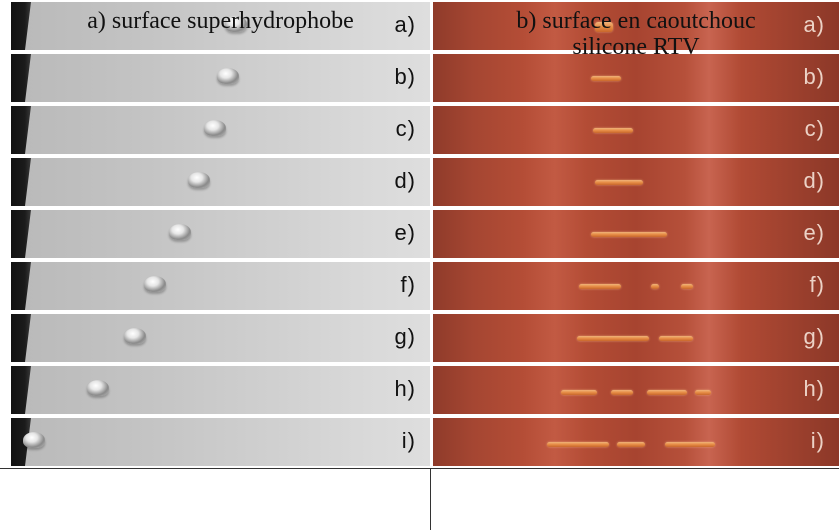  I want to click on caption-divider, so click(430, 499).